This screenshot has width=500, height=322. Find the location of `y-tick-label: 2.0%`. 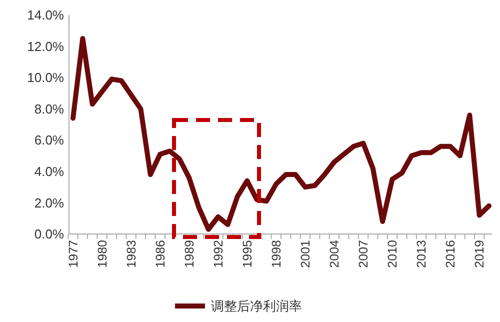

y-tick-label: 2.0% is located at coordinates (49, 202).